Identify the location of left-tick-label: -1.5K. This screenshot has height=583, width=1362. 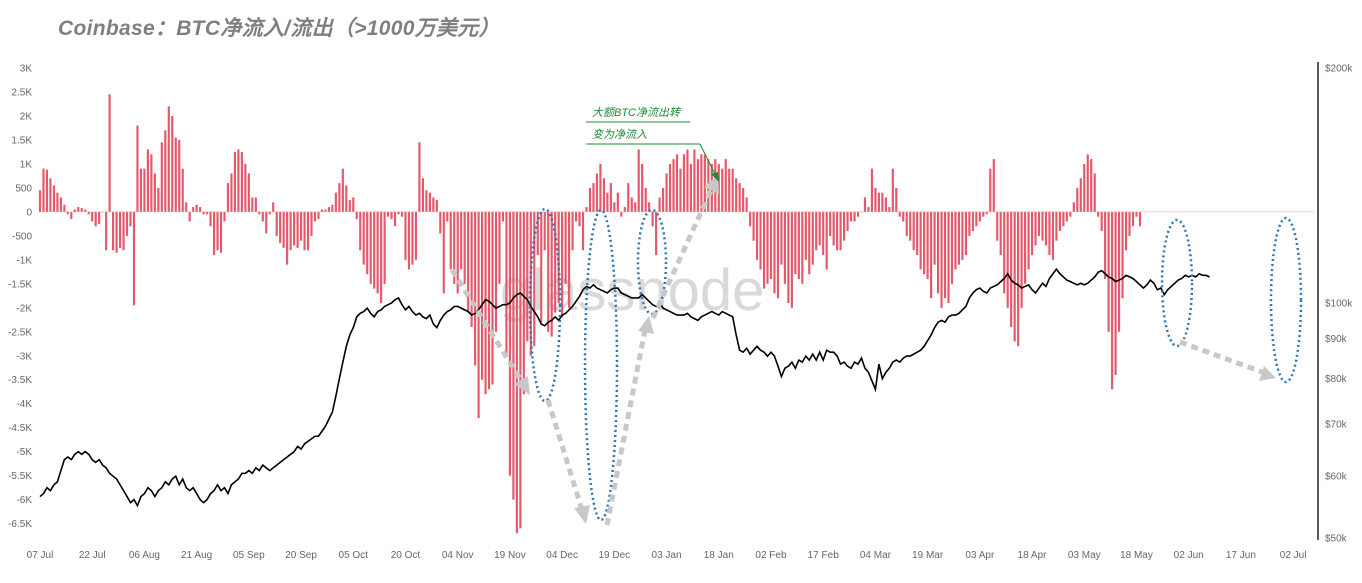
(20, 284).